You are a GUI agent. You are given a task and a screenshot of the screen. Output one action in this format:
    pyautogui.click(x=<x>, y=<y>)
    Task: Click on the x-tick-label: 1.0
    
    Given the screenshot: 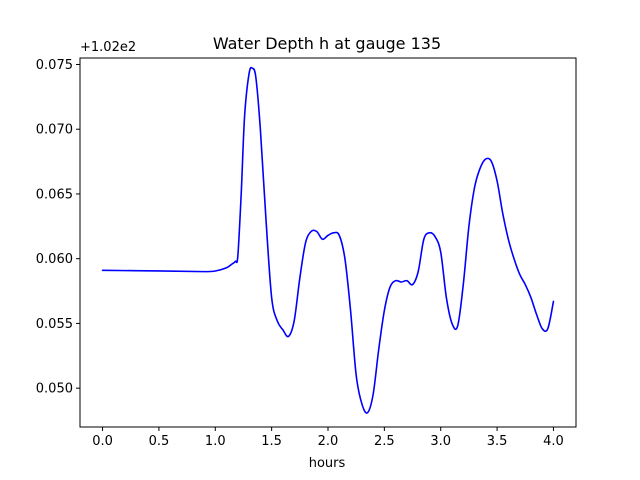 What is the action you would take?
    pyautogui.click(x=215, y=441)
    